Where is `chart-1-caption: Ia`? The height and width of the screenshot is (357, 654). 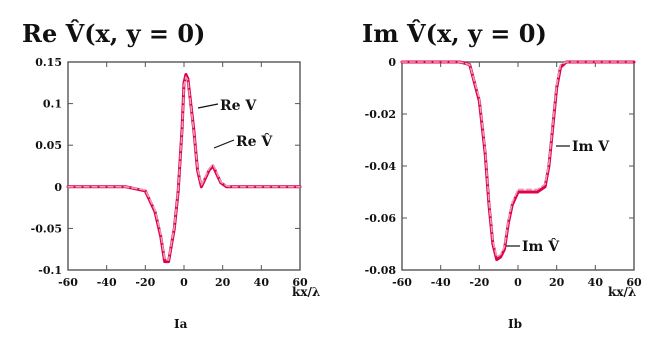 chart-1-caption: Ia is located at coordinates (181, 324).